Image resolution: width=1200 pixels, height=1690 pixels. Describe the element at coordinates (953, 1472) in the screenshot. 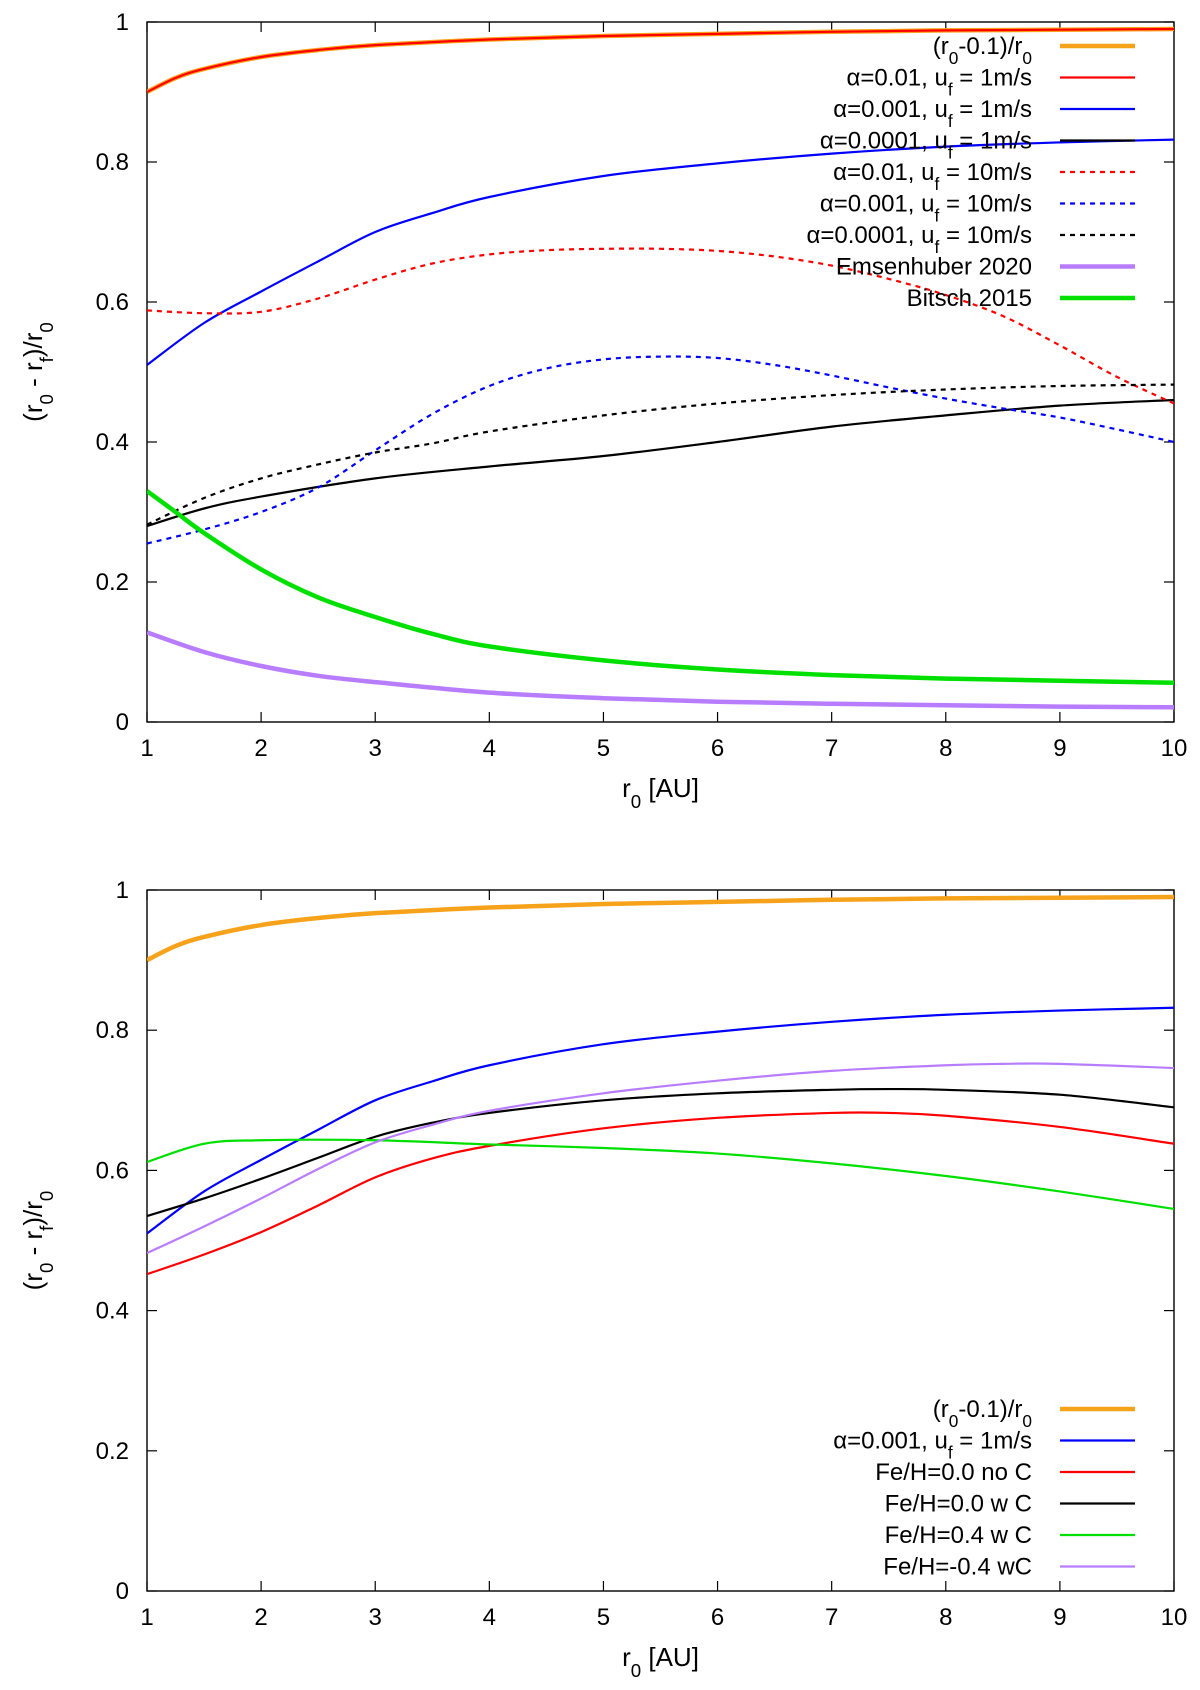

I see `legend-label-1-2: Fe/H=0.0 no C` at that location.